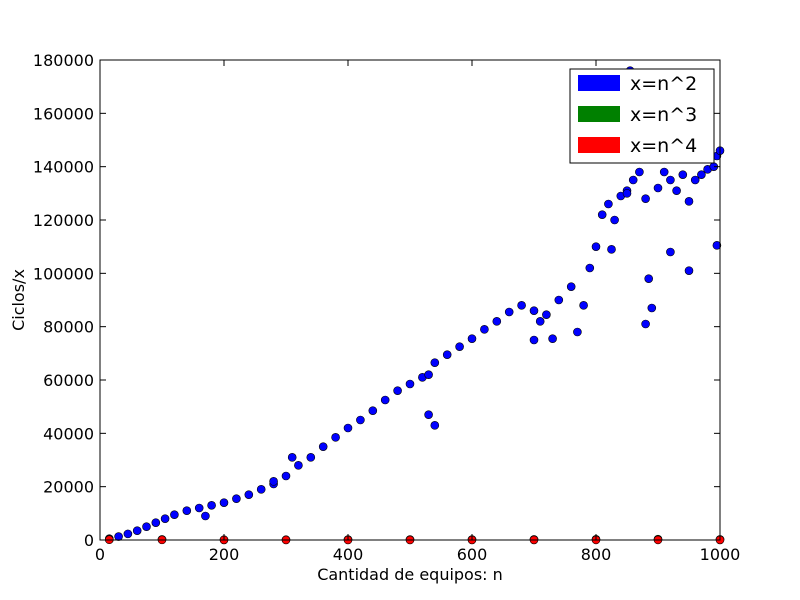  I want to click on legend-swatch-n2, so click(599, 83).